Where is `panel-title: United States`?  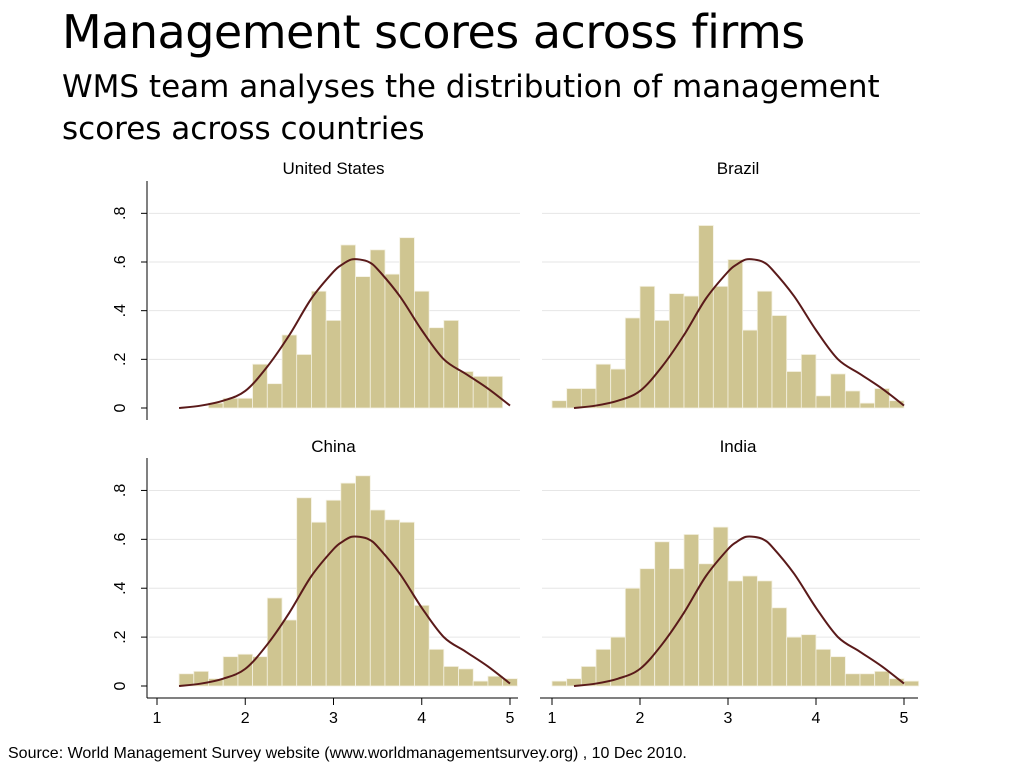 panel-title: United States is located at coordinates (333, 168).